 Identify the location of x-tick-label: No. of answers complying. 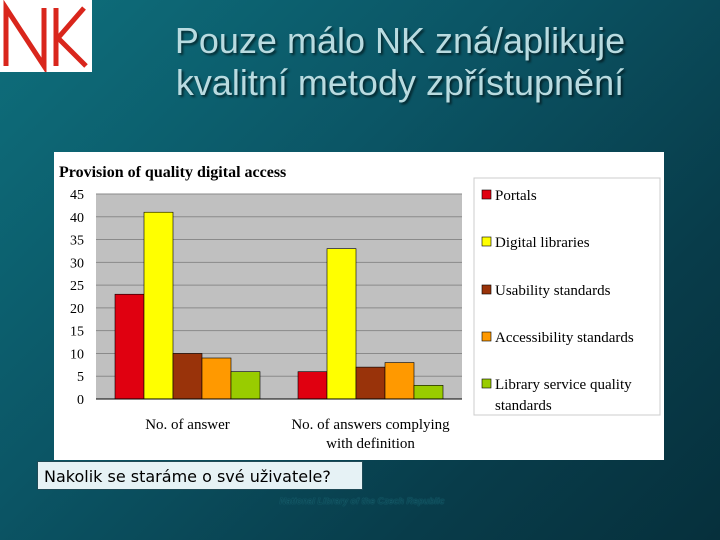
(370, 425).